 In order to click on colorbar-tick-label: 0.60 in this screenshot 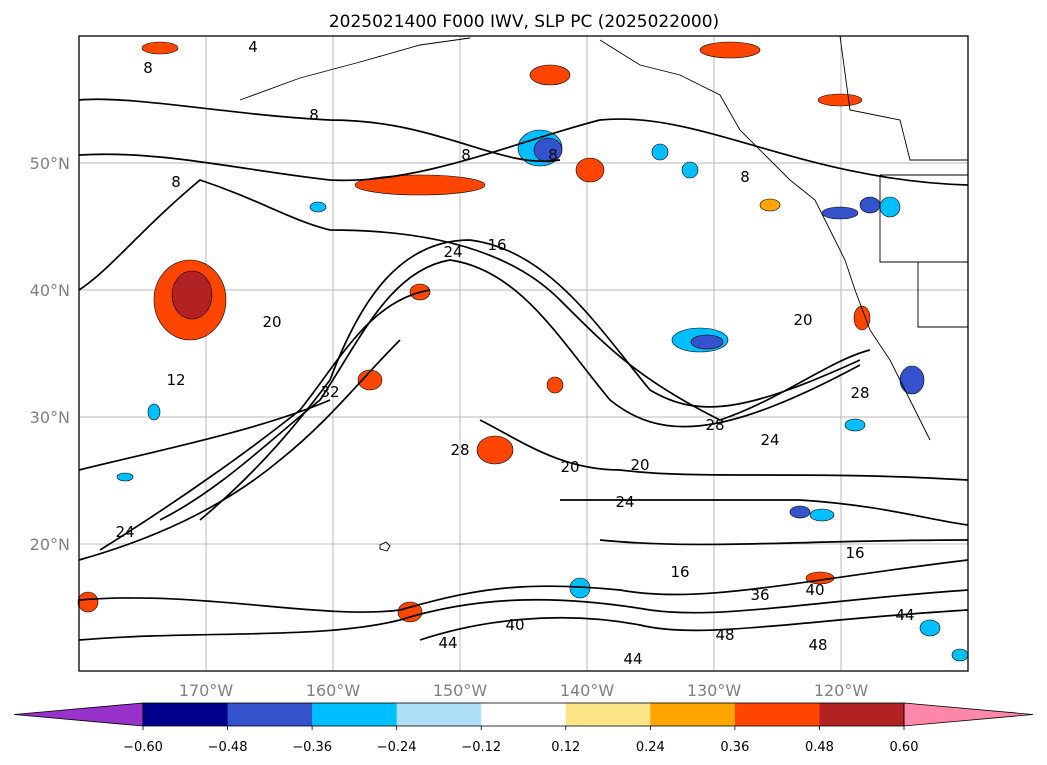, I will do `click(904, 747)`.